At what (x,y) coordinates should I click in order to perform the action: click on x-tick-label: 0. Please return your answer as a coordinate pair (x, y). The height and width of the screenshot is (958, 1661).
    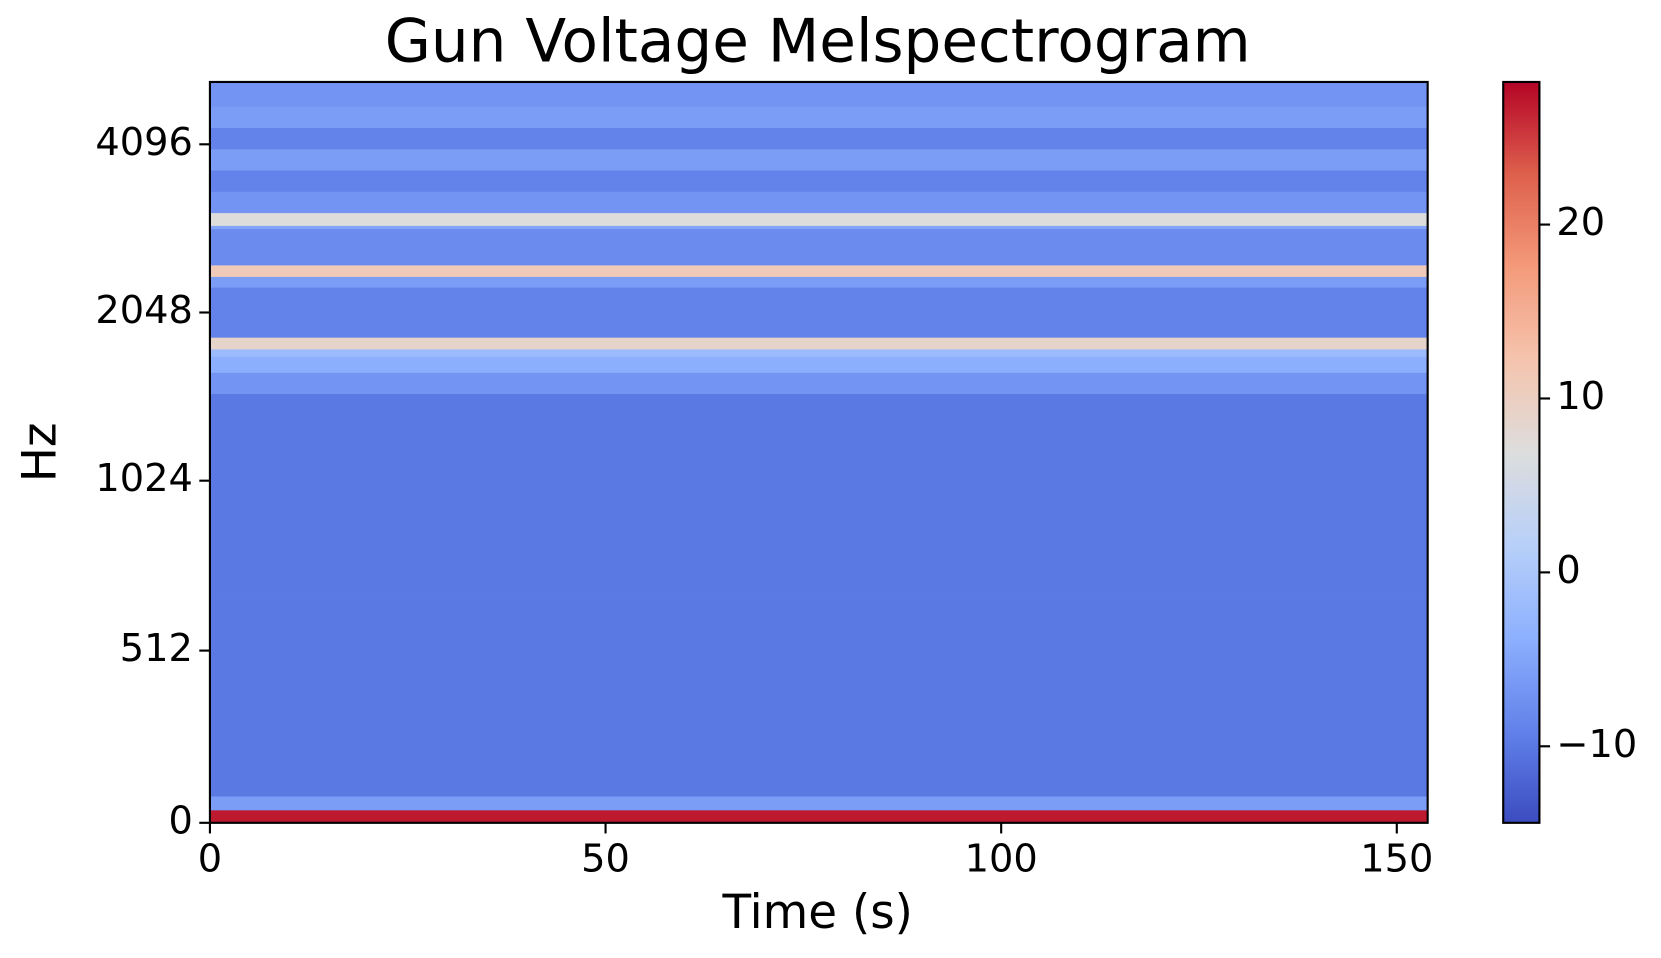
    Looking at the image, I should click on (210, 859).